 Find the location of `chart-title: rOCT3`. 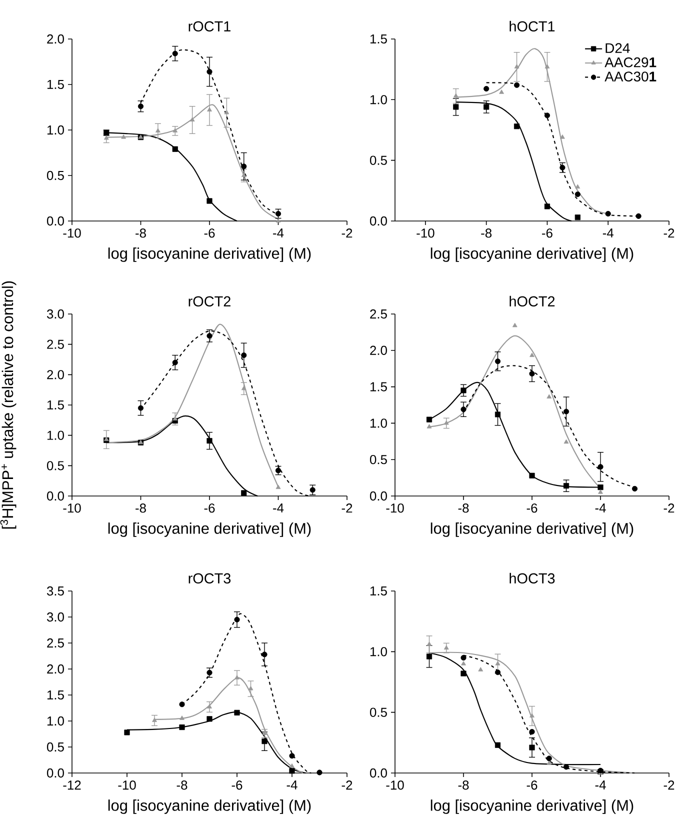

chart-title: rOCT3 is located at coordinates (209, 578).